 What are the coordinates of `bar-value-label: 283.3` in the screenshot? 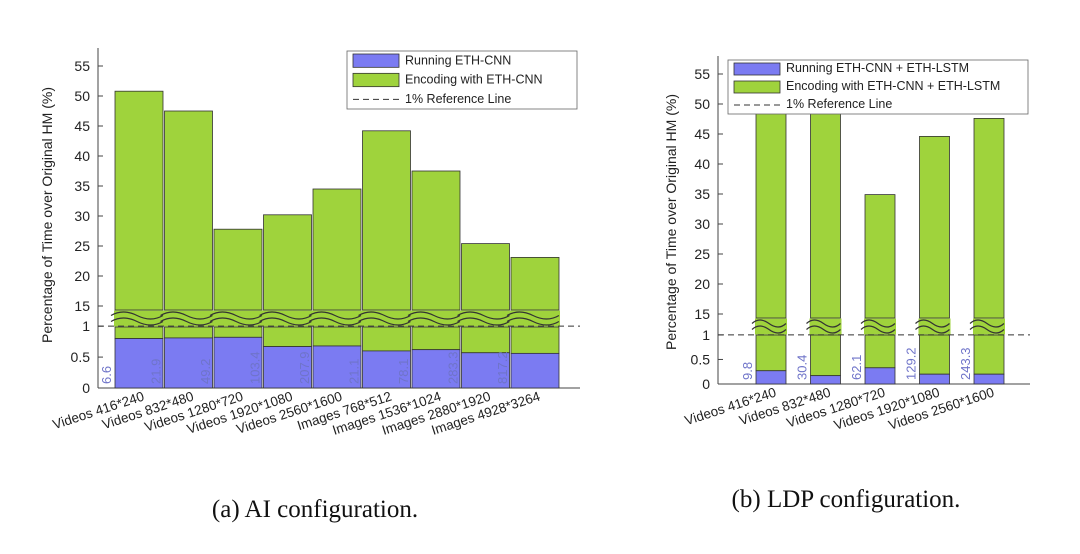 It's located at (453, 367).